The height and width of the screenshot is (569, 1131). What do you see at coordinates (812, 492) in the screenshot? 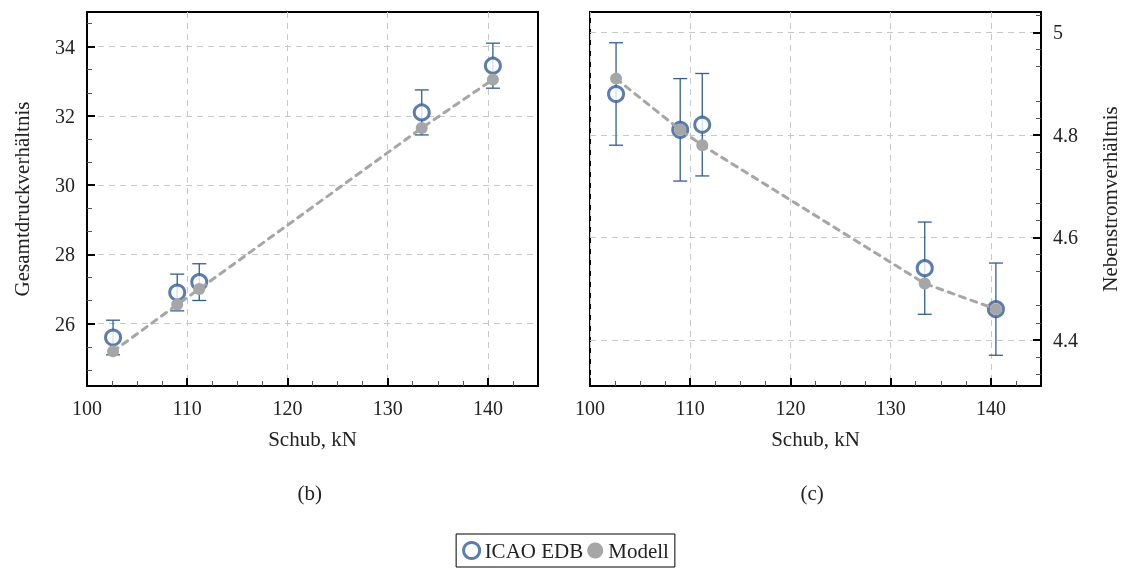
I see `text: (c)` at bounding box center [812, 492].